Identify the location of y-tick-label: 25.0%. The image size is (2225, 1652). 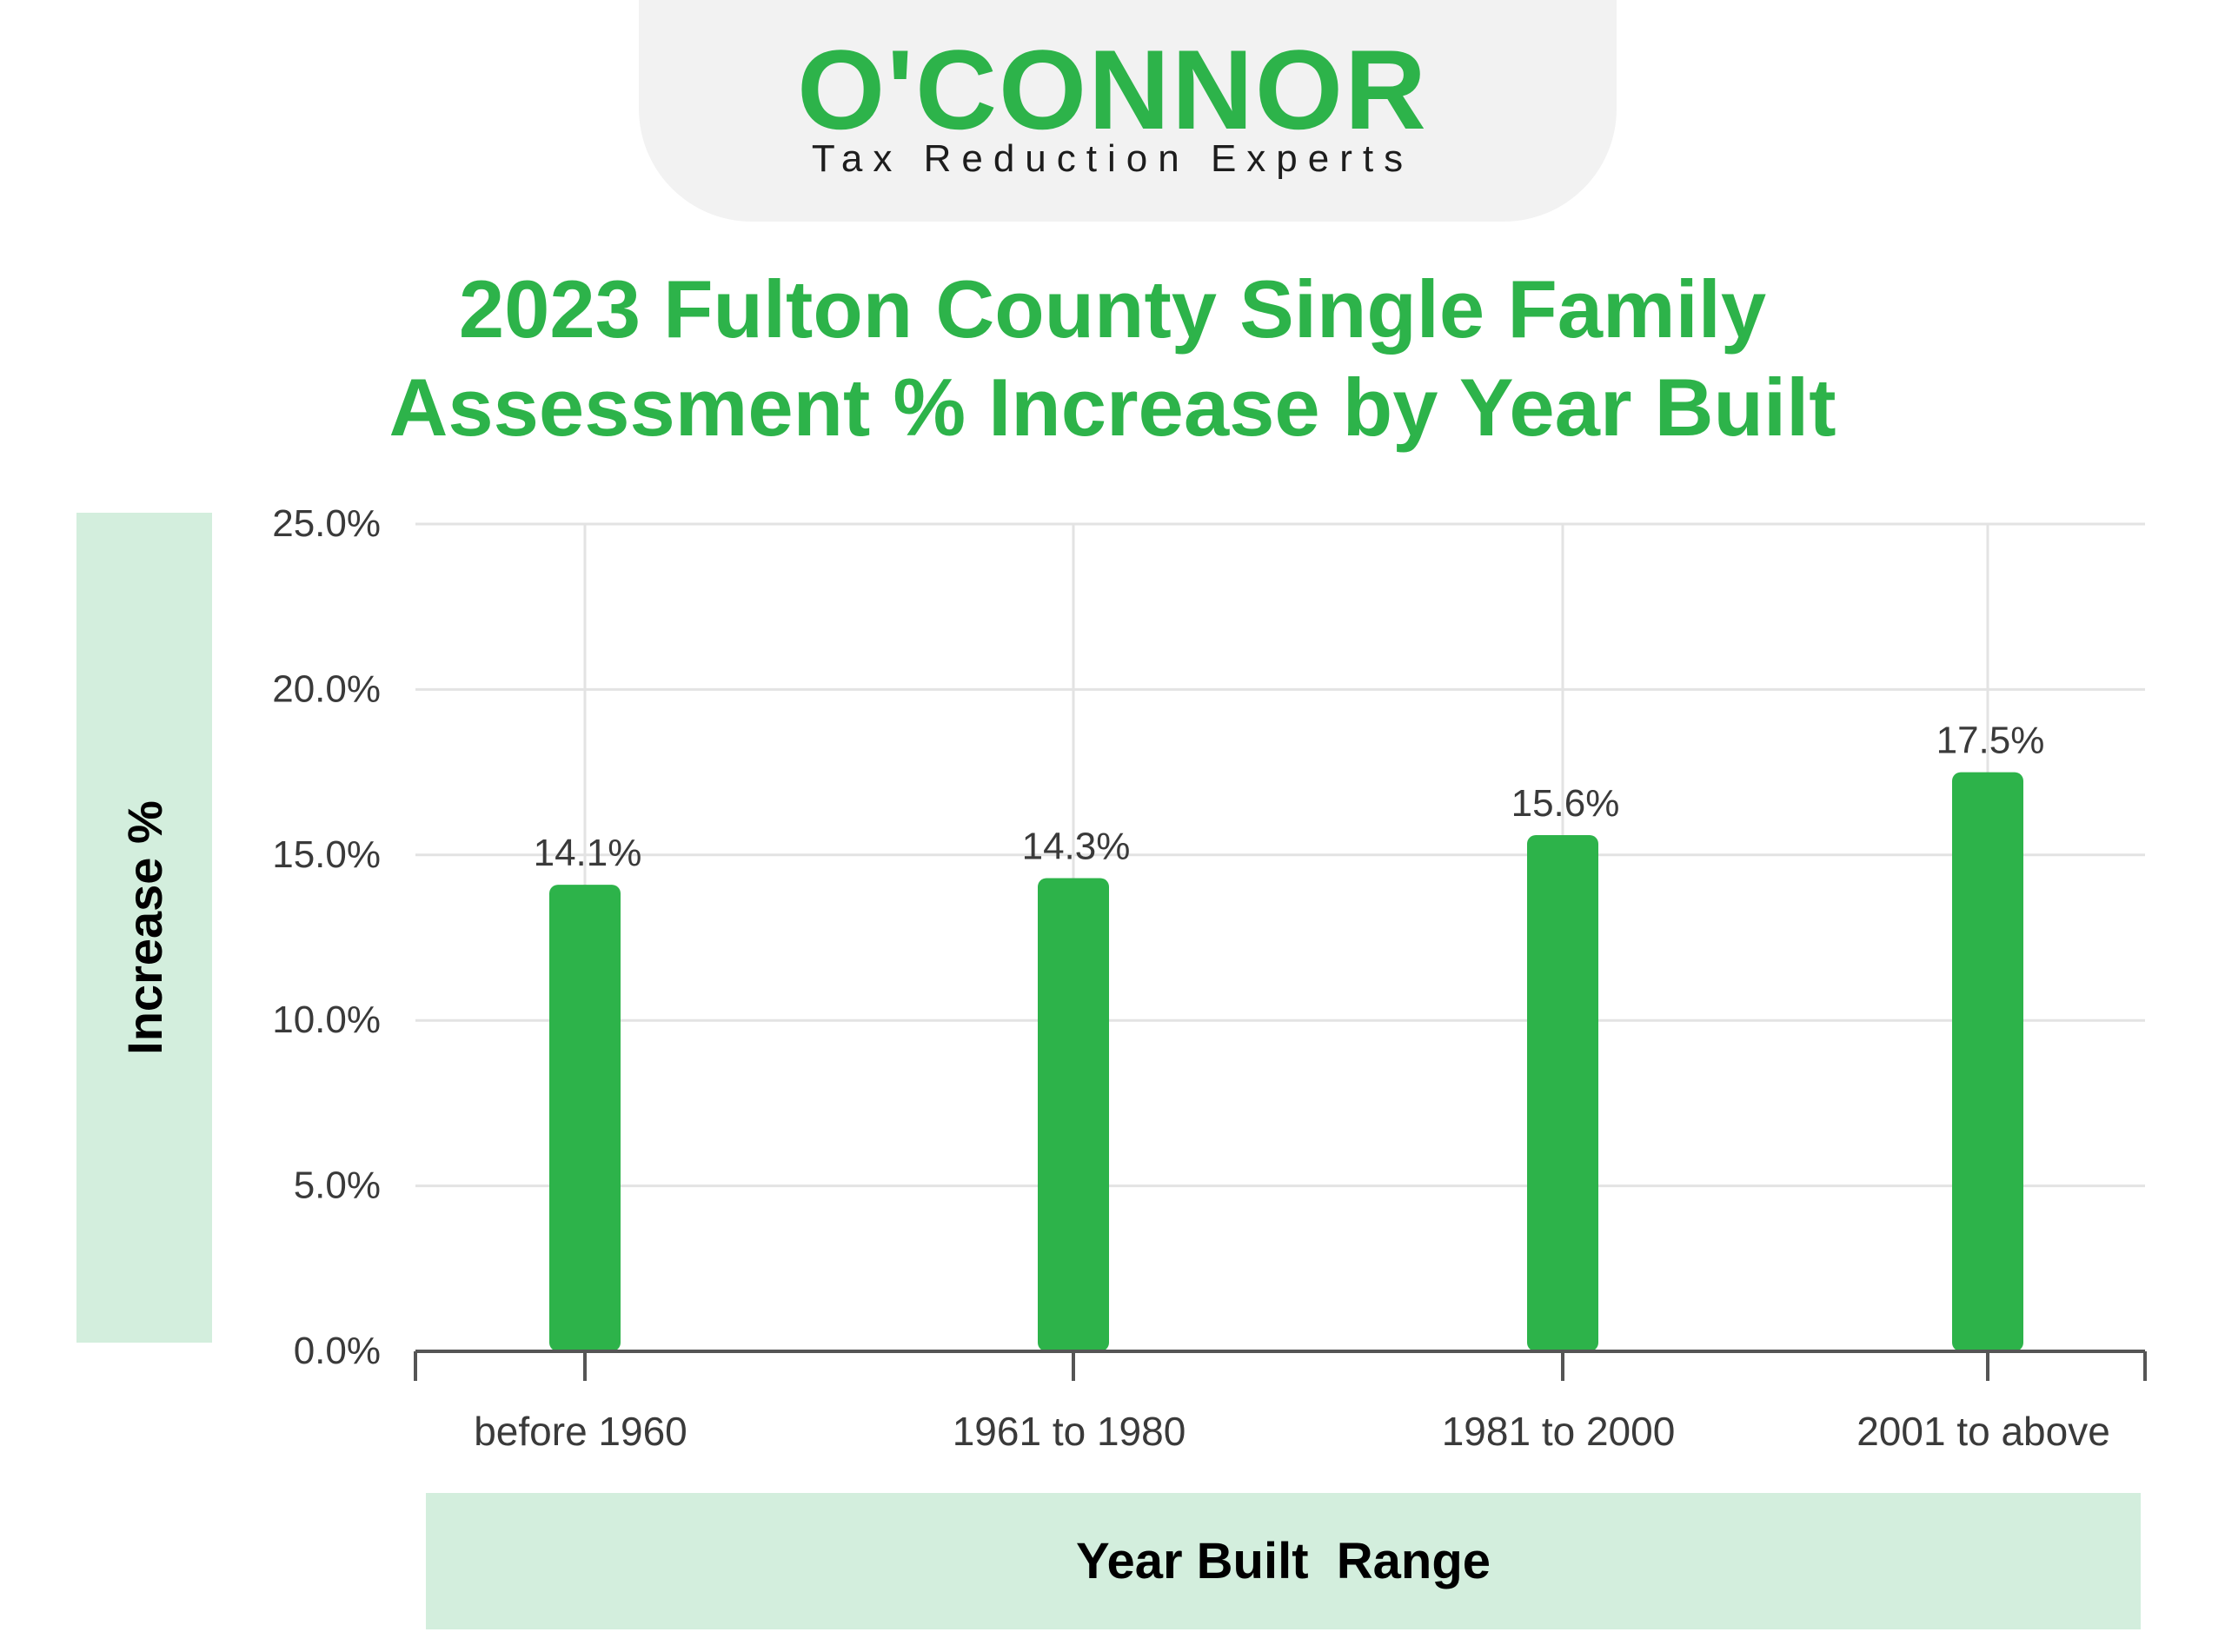
(326, 523).